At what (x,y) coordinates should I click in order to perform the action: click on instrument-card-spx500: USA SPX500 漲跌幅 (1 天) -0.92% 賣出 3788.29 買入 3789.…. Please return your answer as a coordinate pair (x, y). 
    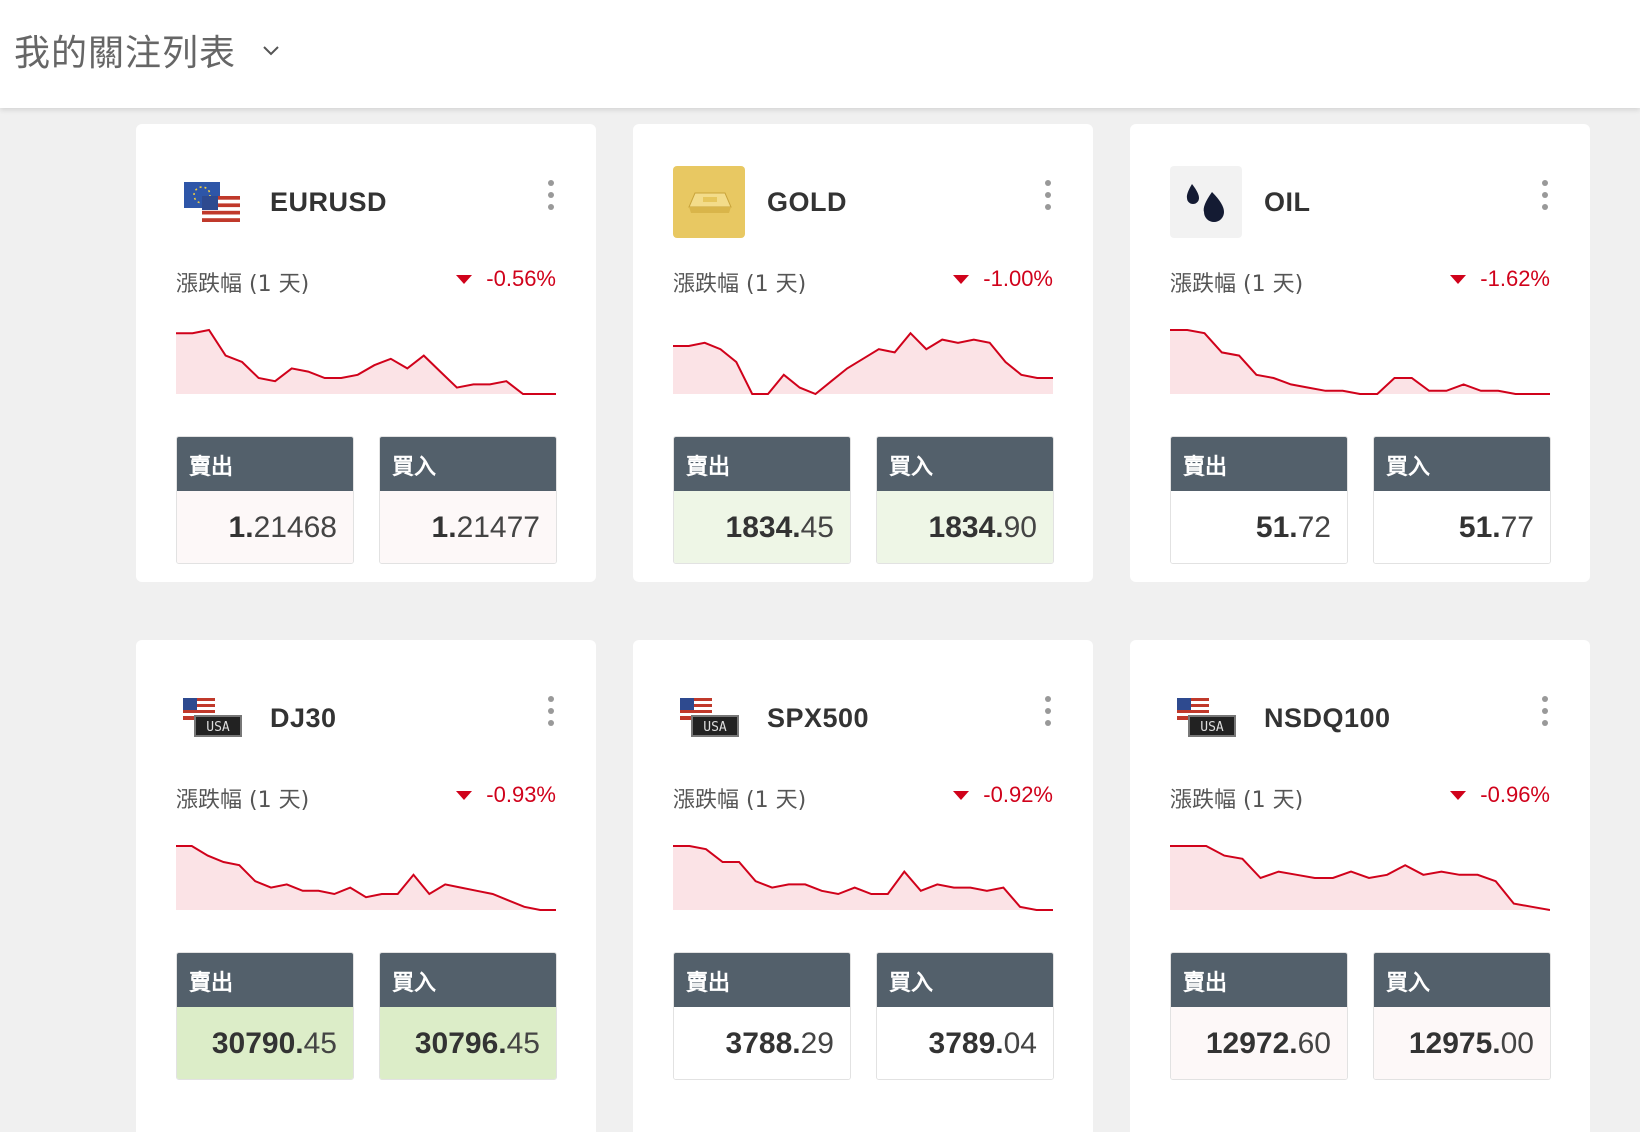
    Looking at the image, I should click on (863, 886).